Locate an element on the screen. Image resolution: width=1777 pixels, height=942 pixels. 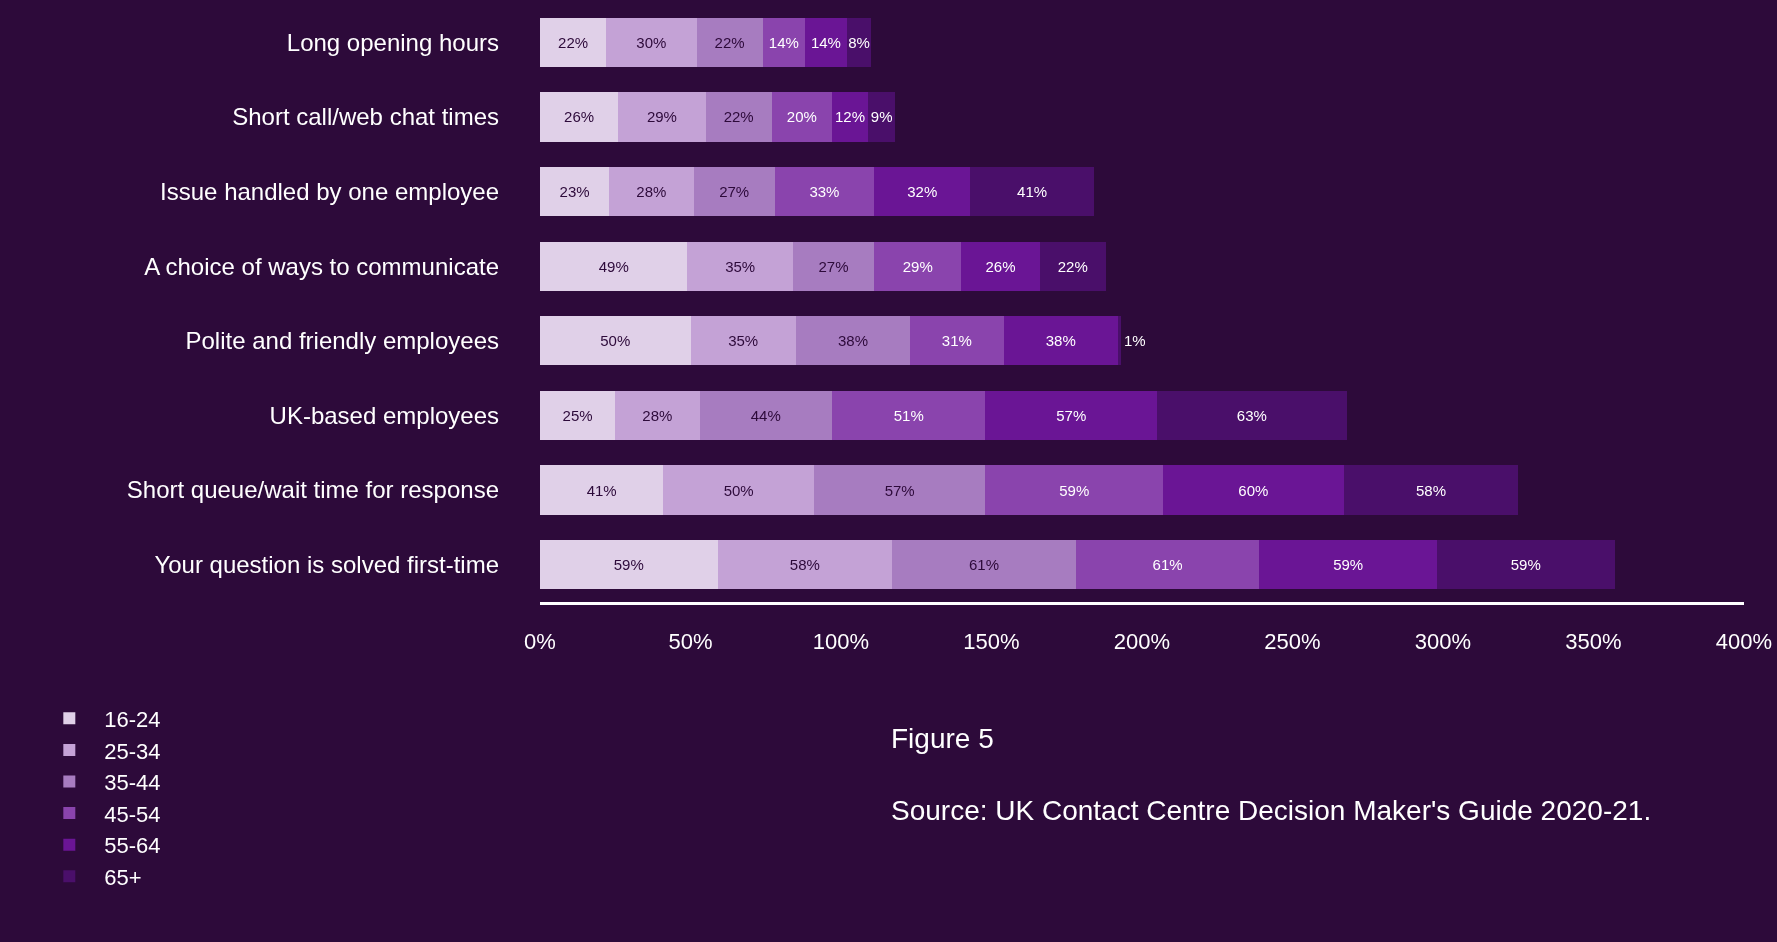
data-label: 63% is located at coordinates (1251, 415).